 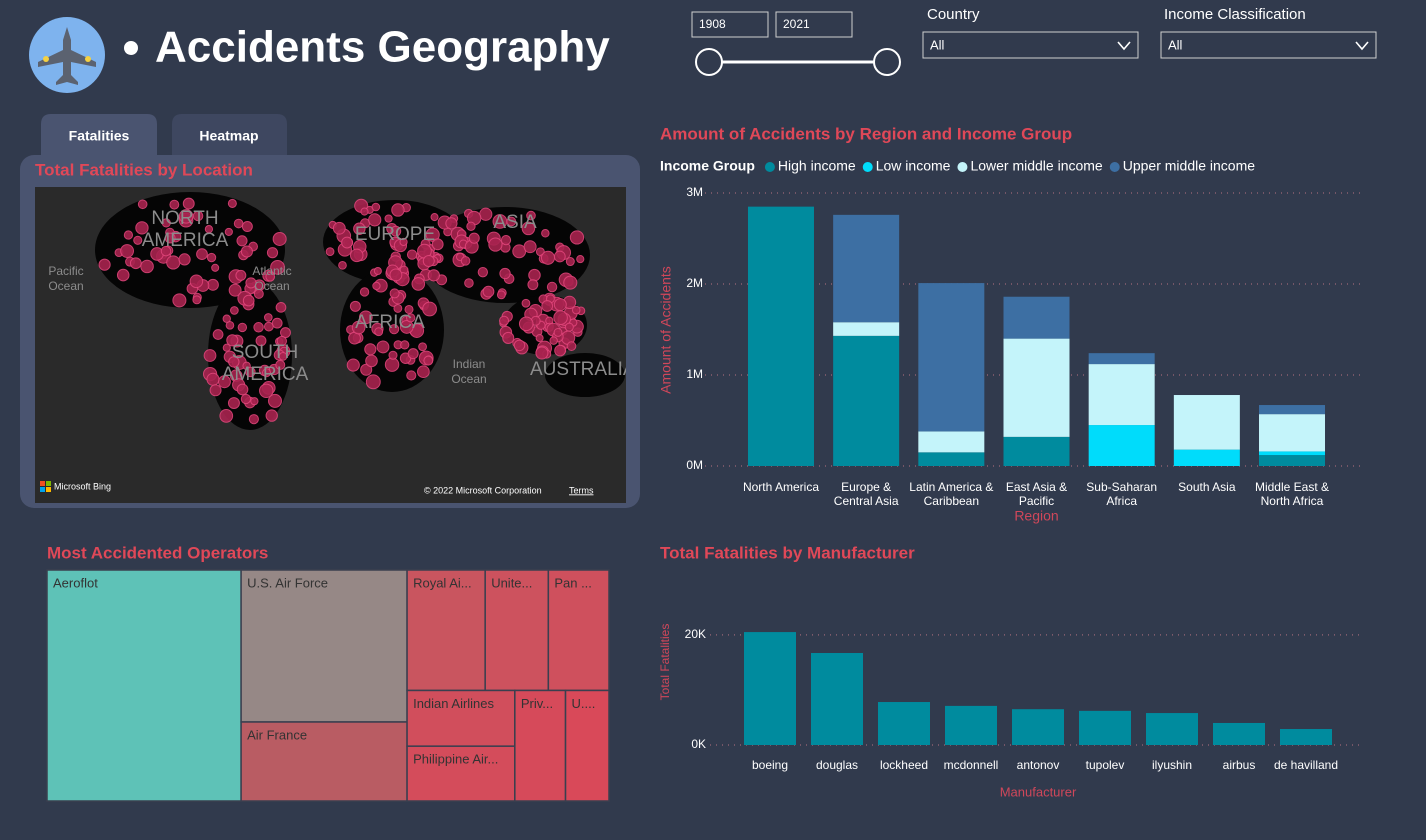 I want to click on land, so click(x=585, y=375).